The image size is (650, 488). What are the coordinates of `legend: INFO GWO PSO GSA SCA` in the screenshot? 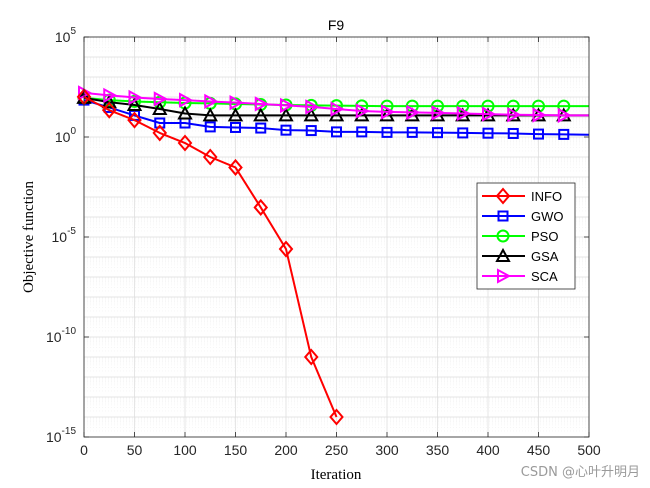 It's located at (526, 236).